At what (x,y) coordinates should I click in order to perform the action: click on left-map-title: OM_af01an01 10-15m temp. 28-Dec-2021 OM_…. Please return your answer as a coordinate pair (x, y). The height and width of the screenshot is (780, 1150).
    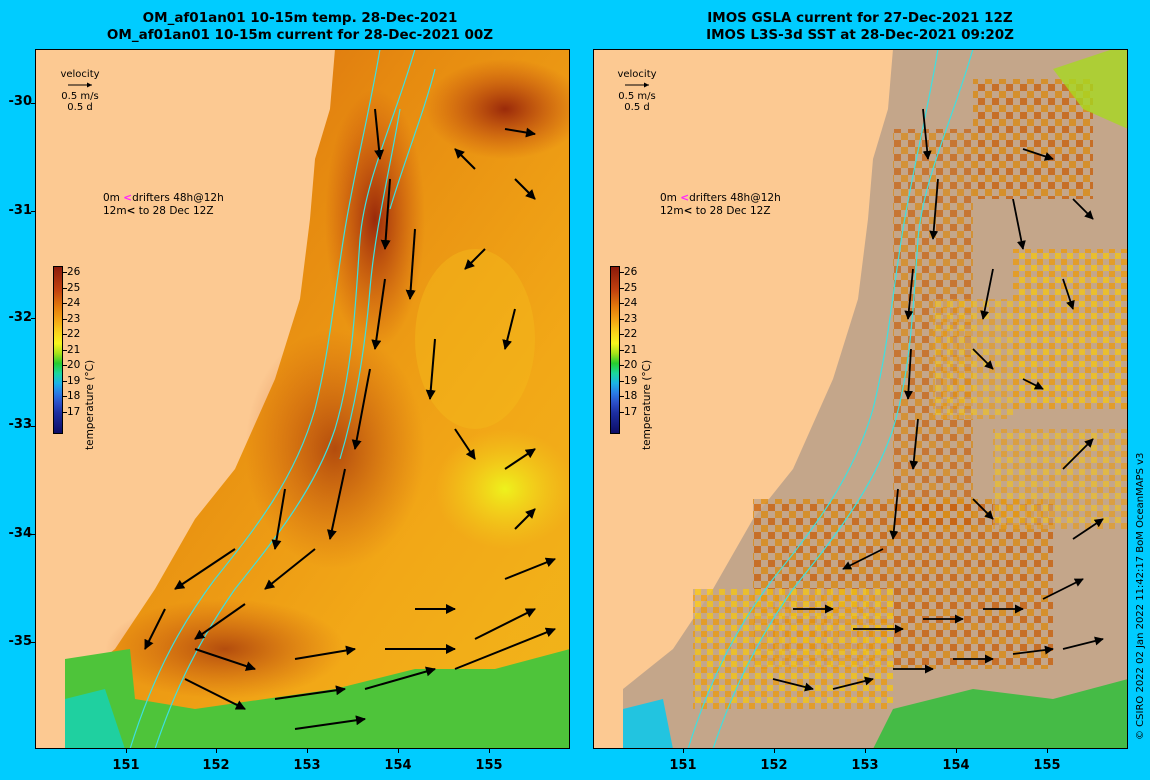
    Looking at the image, I should click on (300, 27).